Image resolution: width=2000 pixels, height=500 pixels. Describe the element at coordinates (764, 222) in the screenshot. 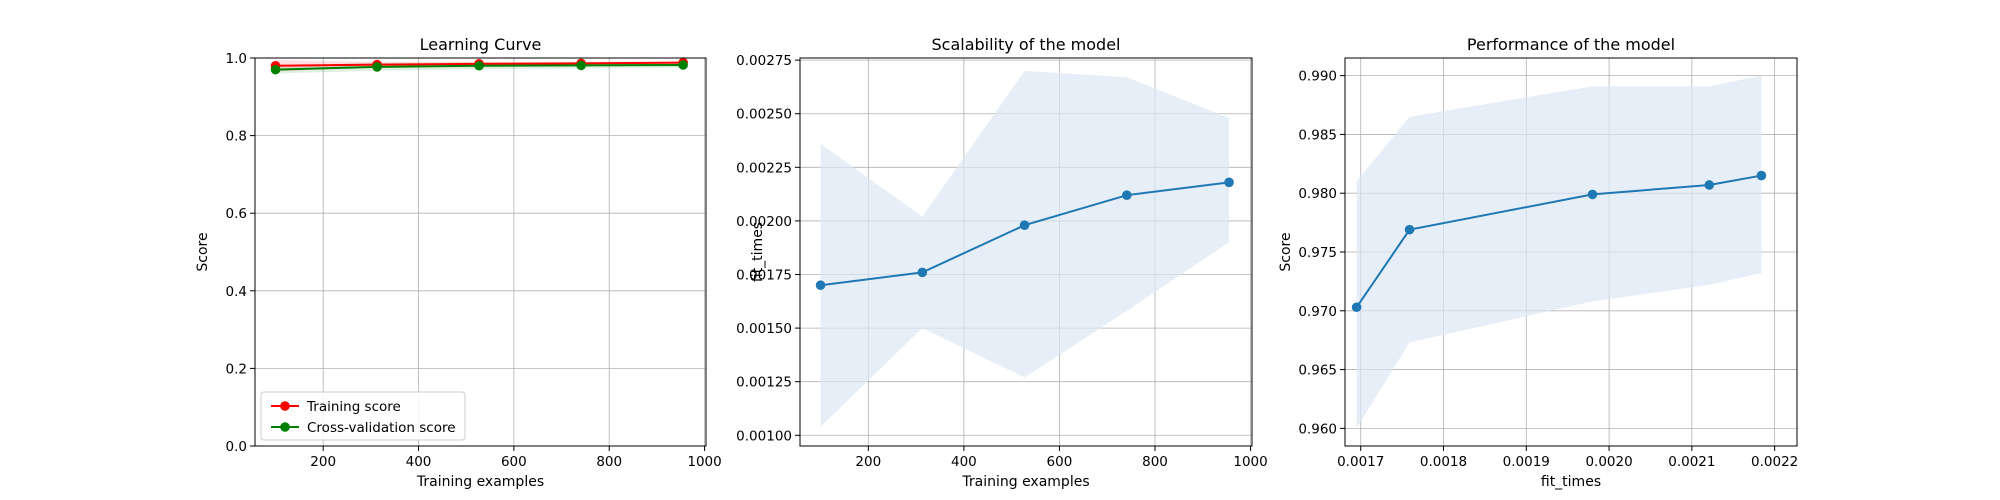

I see `y-tick-label: 0.00200` at that location.